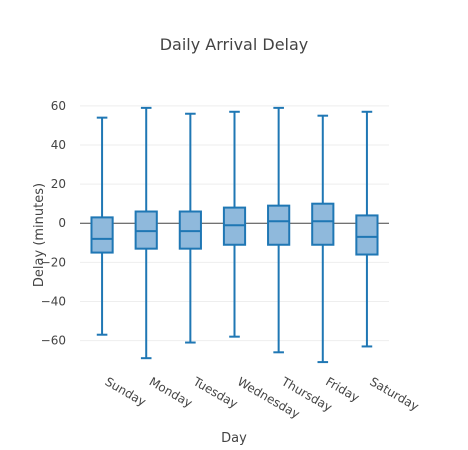  I want to click on x-axis-title: Day, so click(234, 438).